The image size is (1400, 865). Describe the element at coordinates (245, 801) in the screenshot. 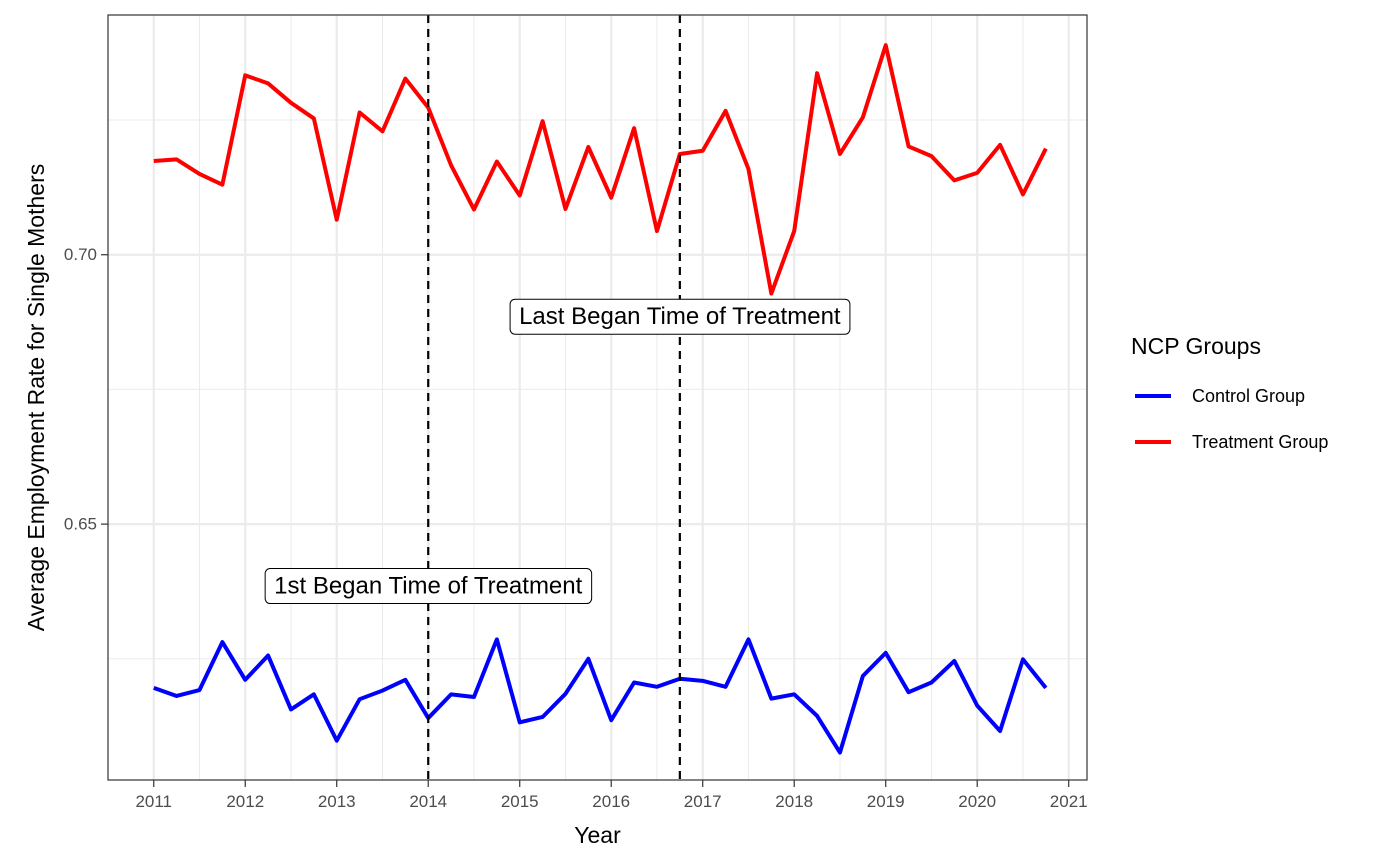

I see `x-tick-label: 2012` at that location.